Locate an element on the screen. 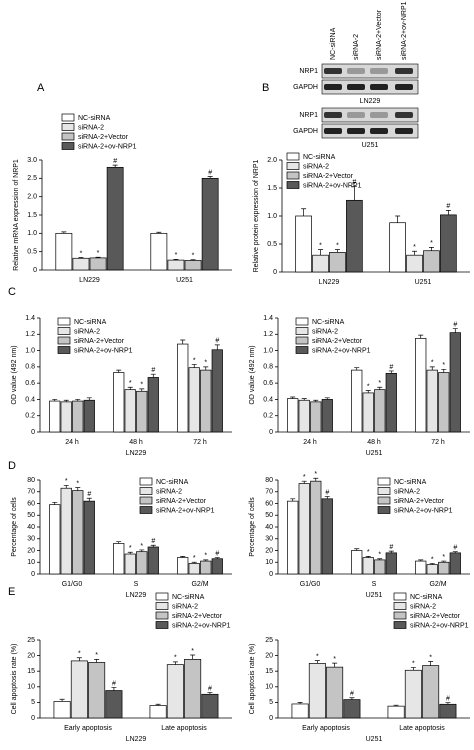 Image resolution: width=474 pixels, height=750 pixels. y-tick-label: 80 is located at coordinates (31, 480).